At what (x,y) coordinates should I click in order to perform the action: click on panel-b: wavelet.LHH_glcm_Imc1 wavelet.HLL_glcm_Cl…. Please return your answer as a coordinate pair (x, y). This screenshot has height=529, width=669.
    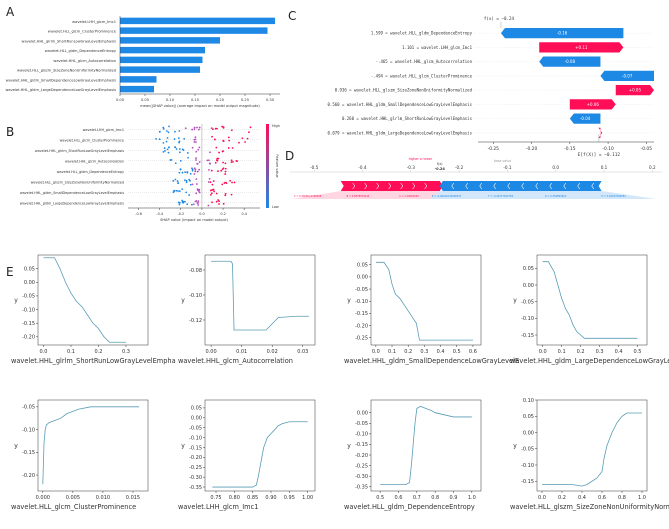
    Looking at the image, I should click on (150, 173).